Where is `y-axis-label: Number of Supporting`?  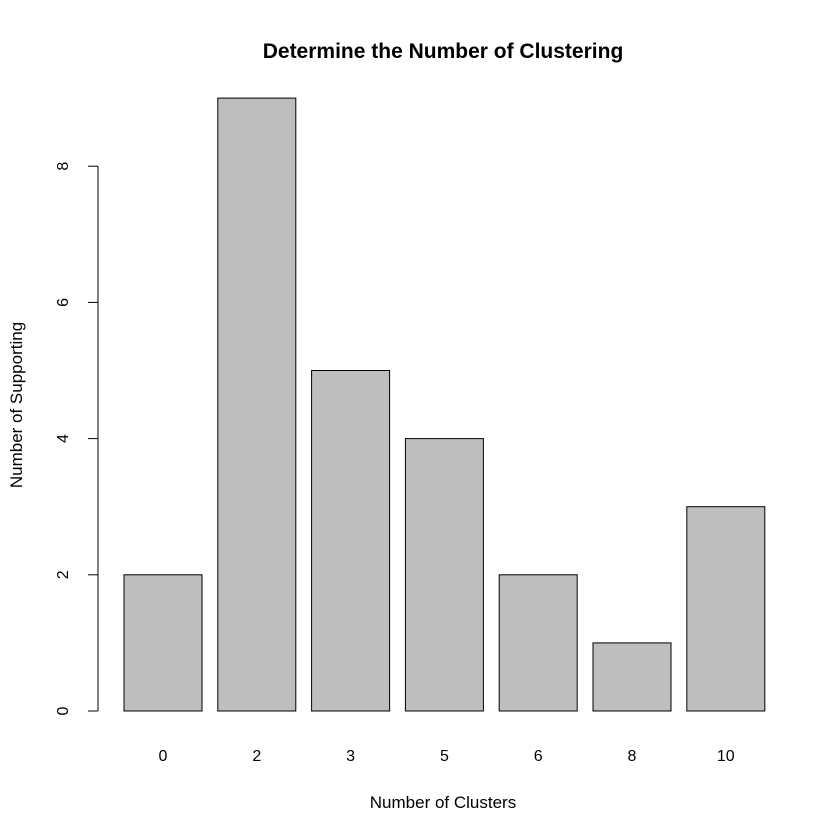
y-axis-label: Number of Supporting is located at coordinates (16, 405).